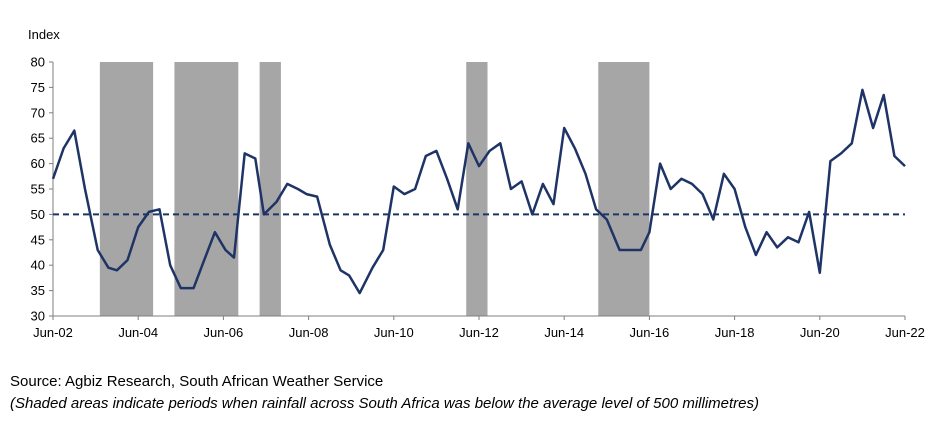  What do you see at coordinates (38, 189) in the screenshot?
I see `y-tick-label: 55` at bounding box center [38, 189].